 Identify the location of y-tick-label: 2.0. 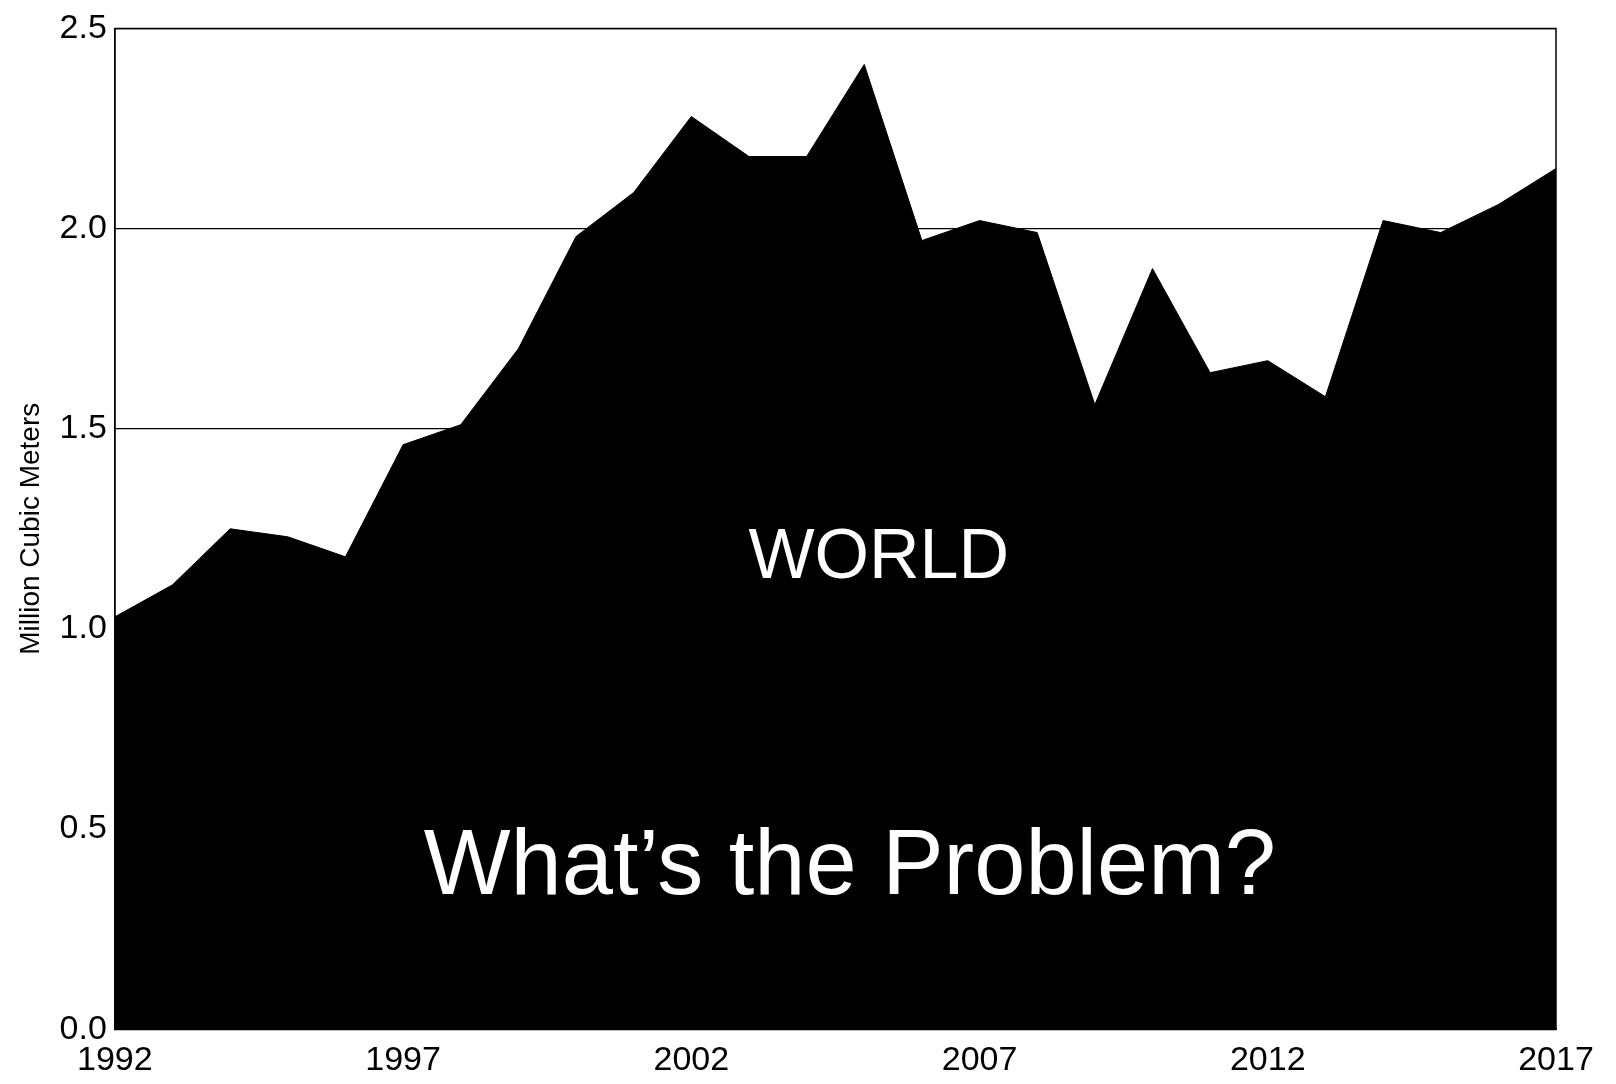
(83, 225).